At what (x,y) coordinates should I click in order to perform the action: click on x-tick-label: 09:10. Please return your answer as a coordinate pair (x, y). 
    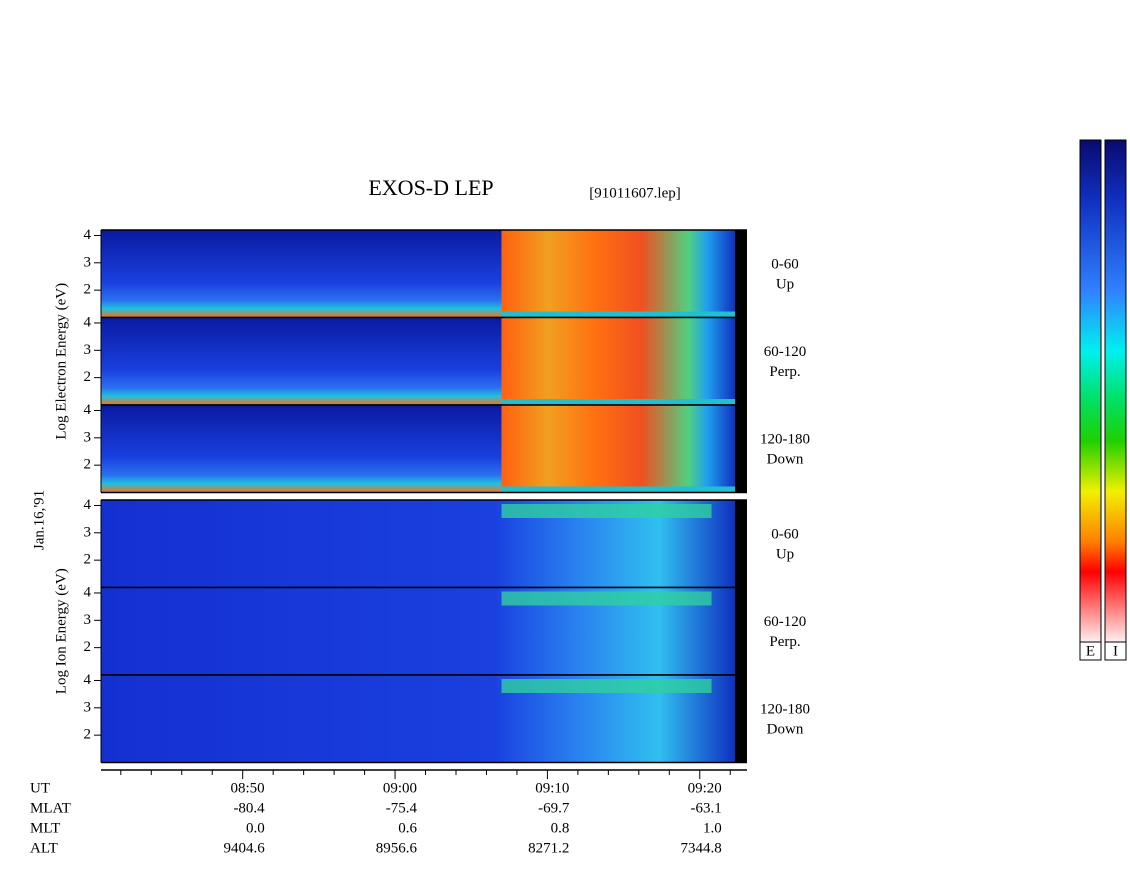
    Looking at the image, I should click on (552, 788).